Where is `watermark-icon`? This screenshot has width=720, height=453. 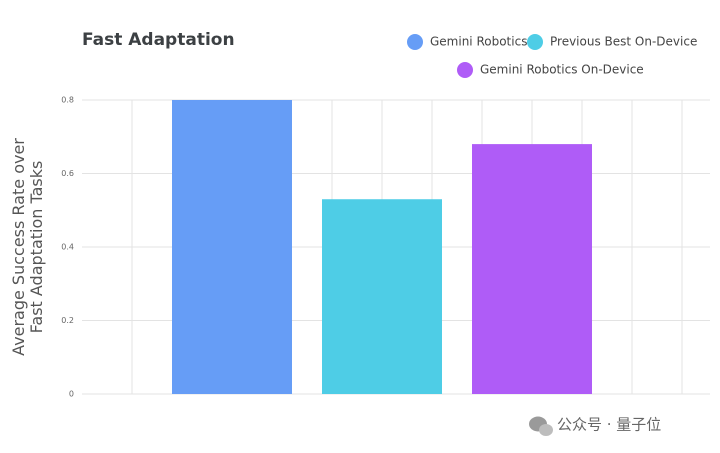 watermark-icon is located at coordinates (541, 426).